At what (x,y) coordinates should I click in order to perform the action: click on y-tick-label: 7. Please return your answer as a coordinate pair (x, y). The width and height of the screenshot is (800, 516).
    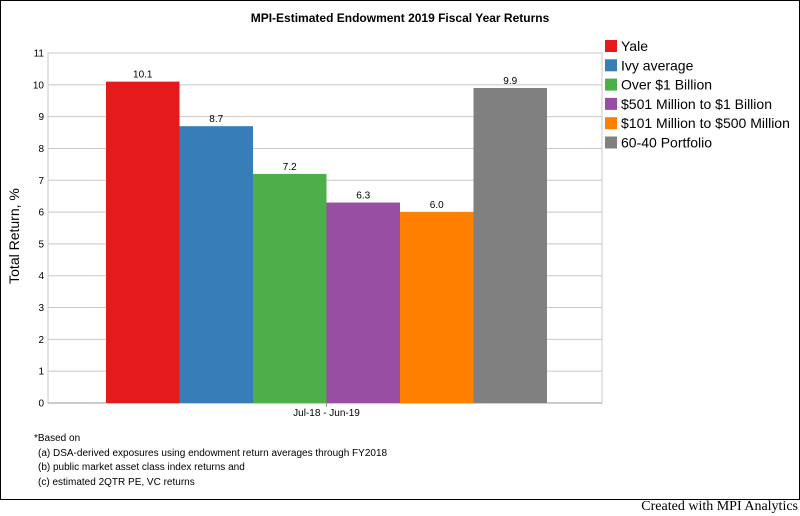
    Looking at the image, I should click on (41, 181).